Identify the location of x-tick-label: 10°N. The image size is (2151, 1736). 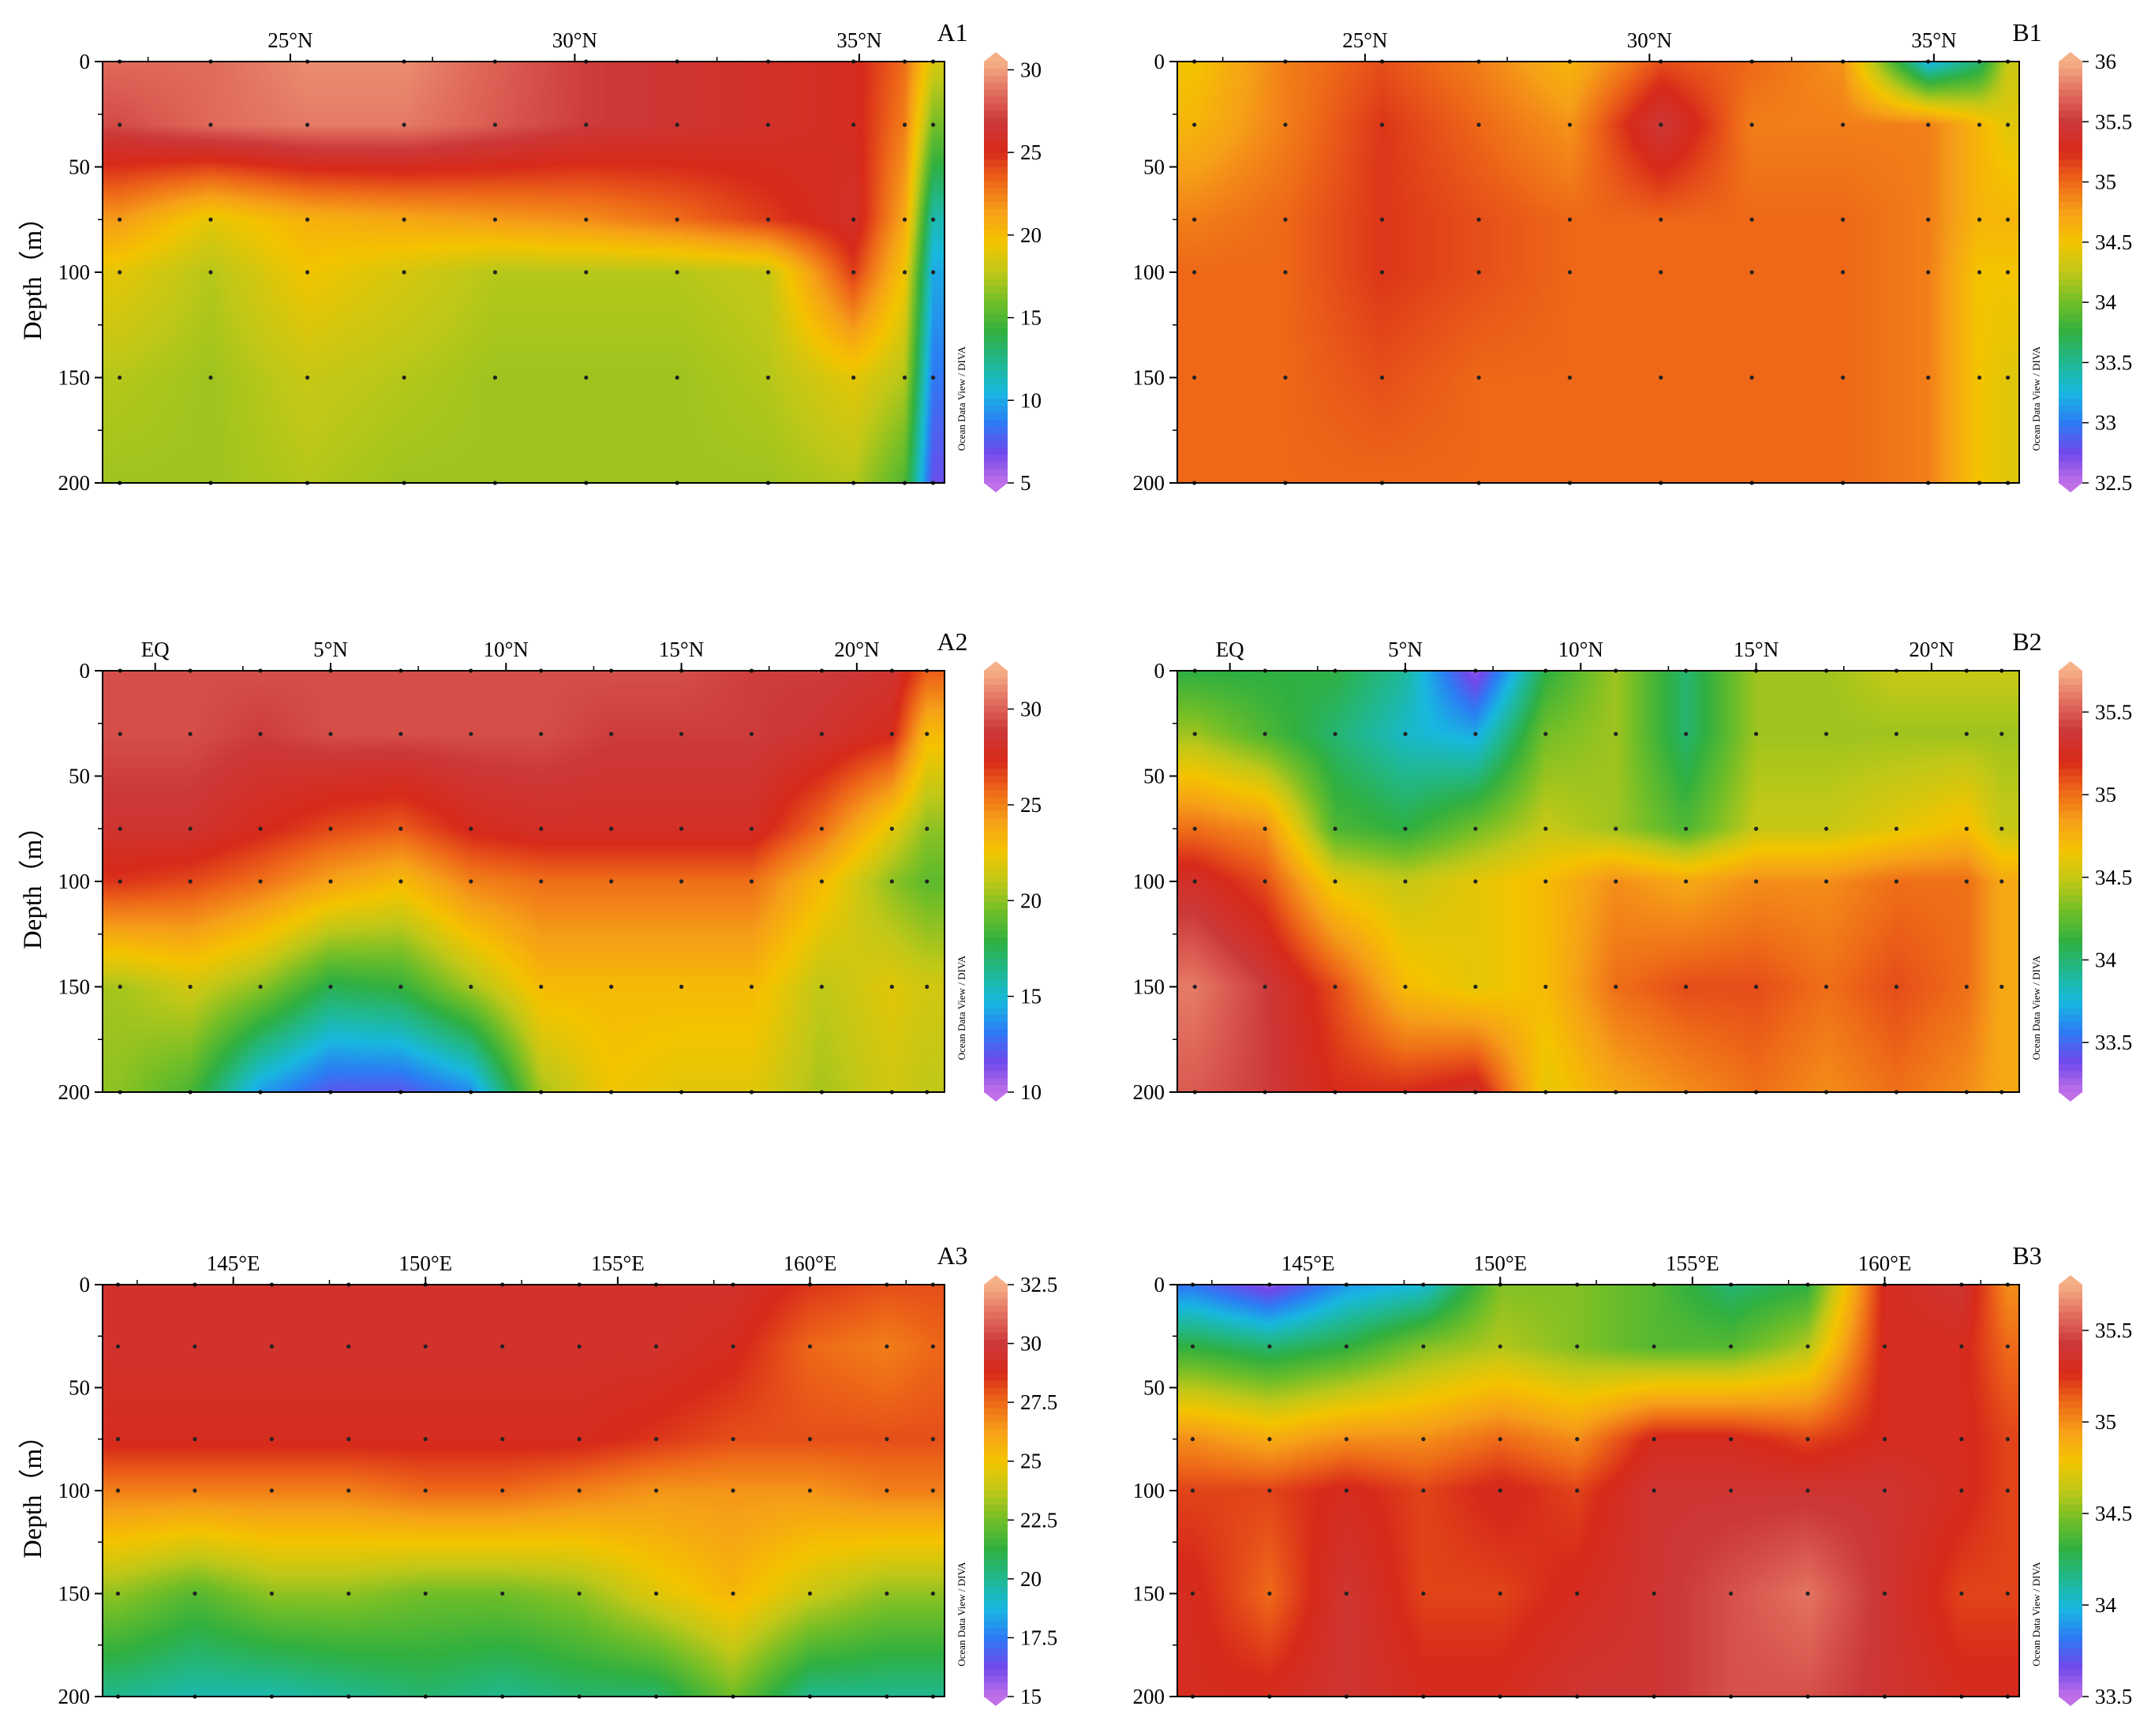
(506, 649).